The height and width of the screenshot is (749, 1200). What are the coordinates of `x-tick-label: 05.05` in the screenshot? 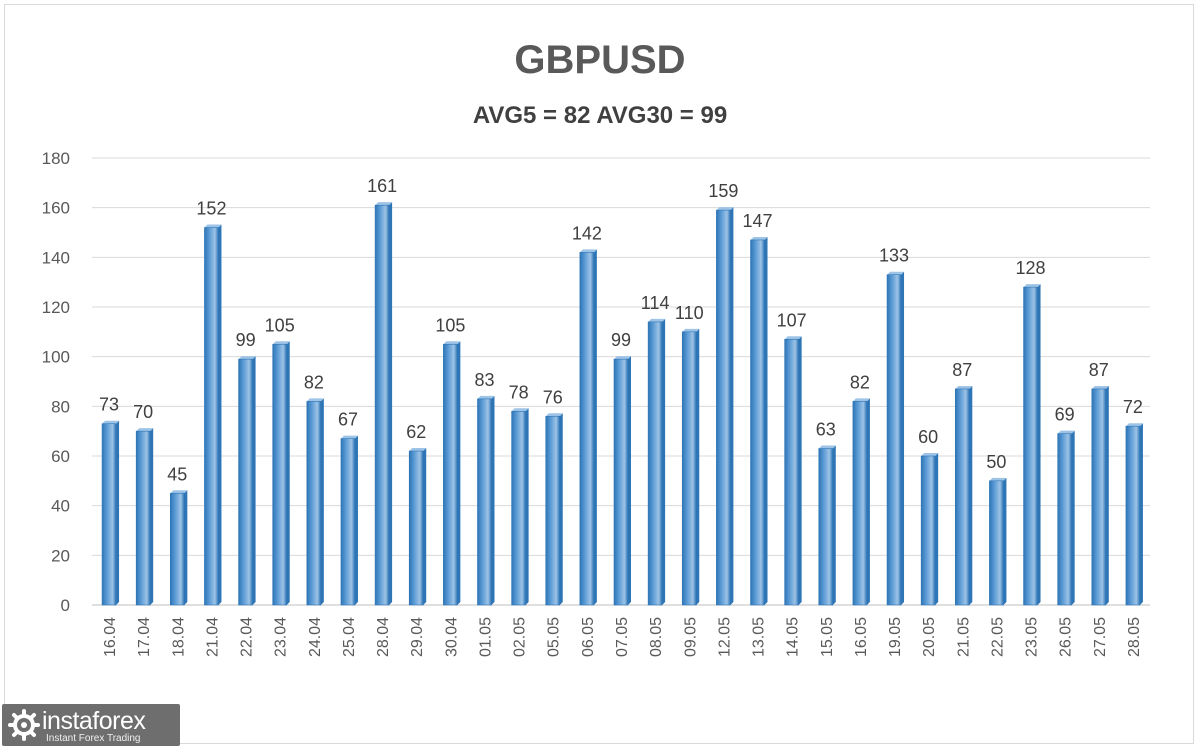 It's located at (554, 637).